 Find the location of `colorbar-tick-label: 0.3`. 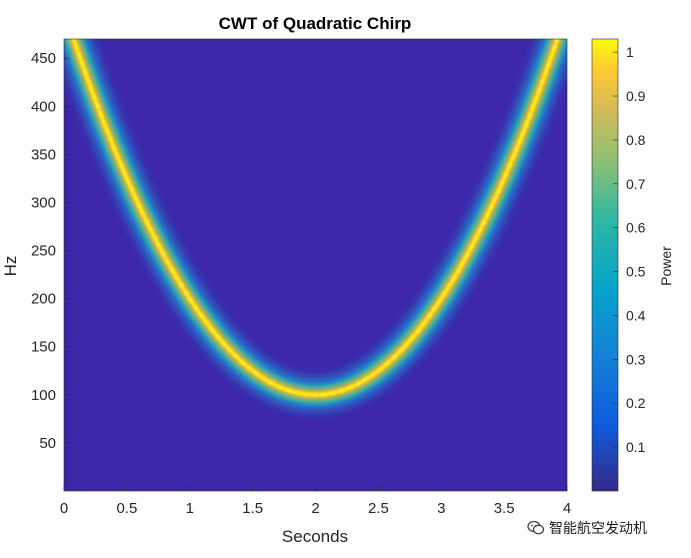

colorbar-tick-label: 0.3 is located at coordinates (636, 359).